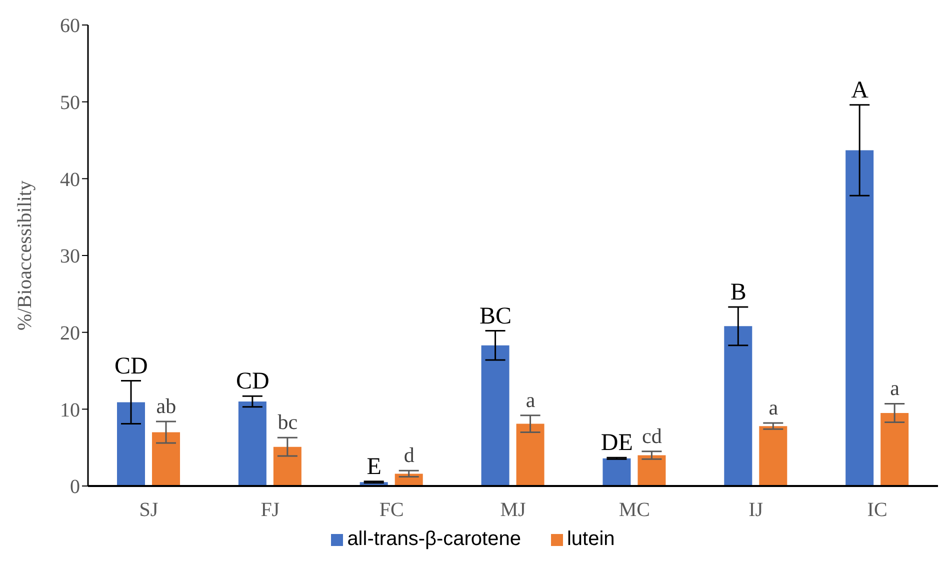 This screenshot has height=567, width=952. I want to click on x-tick-label: IJ, so click(756, 510).